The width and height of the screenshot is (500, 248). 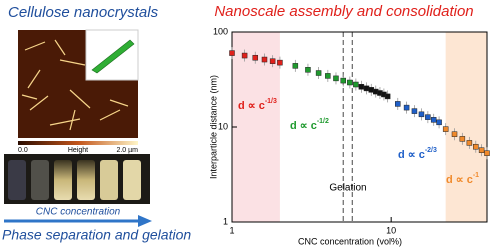 I want to click on annotation: d ∝ c-2/3, so click(x=417, y=154).